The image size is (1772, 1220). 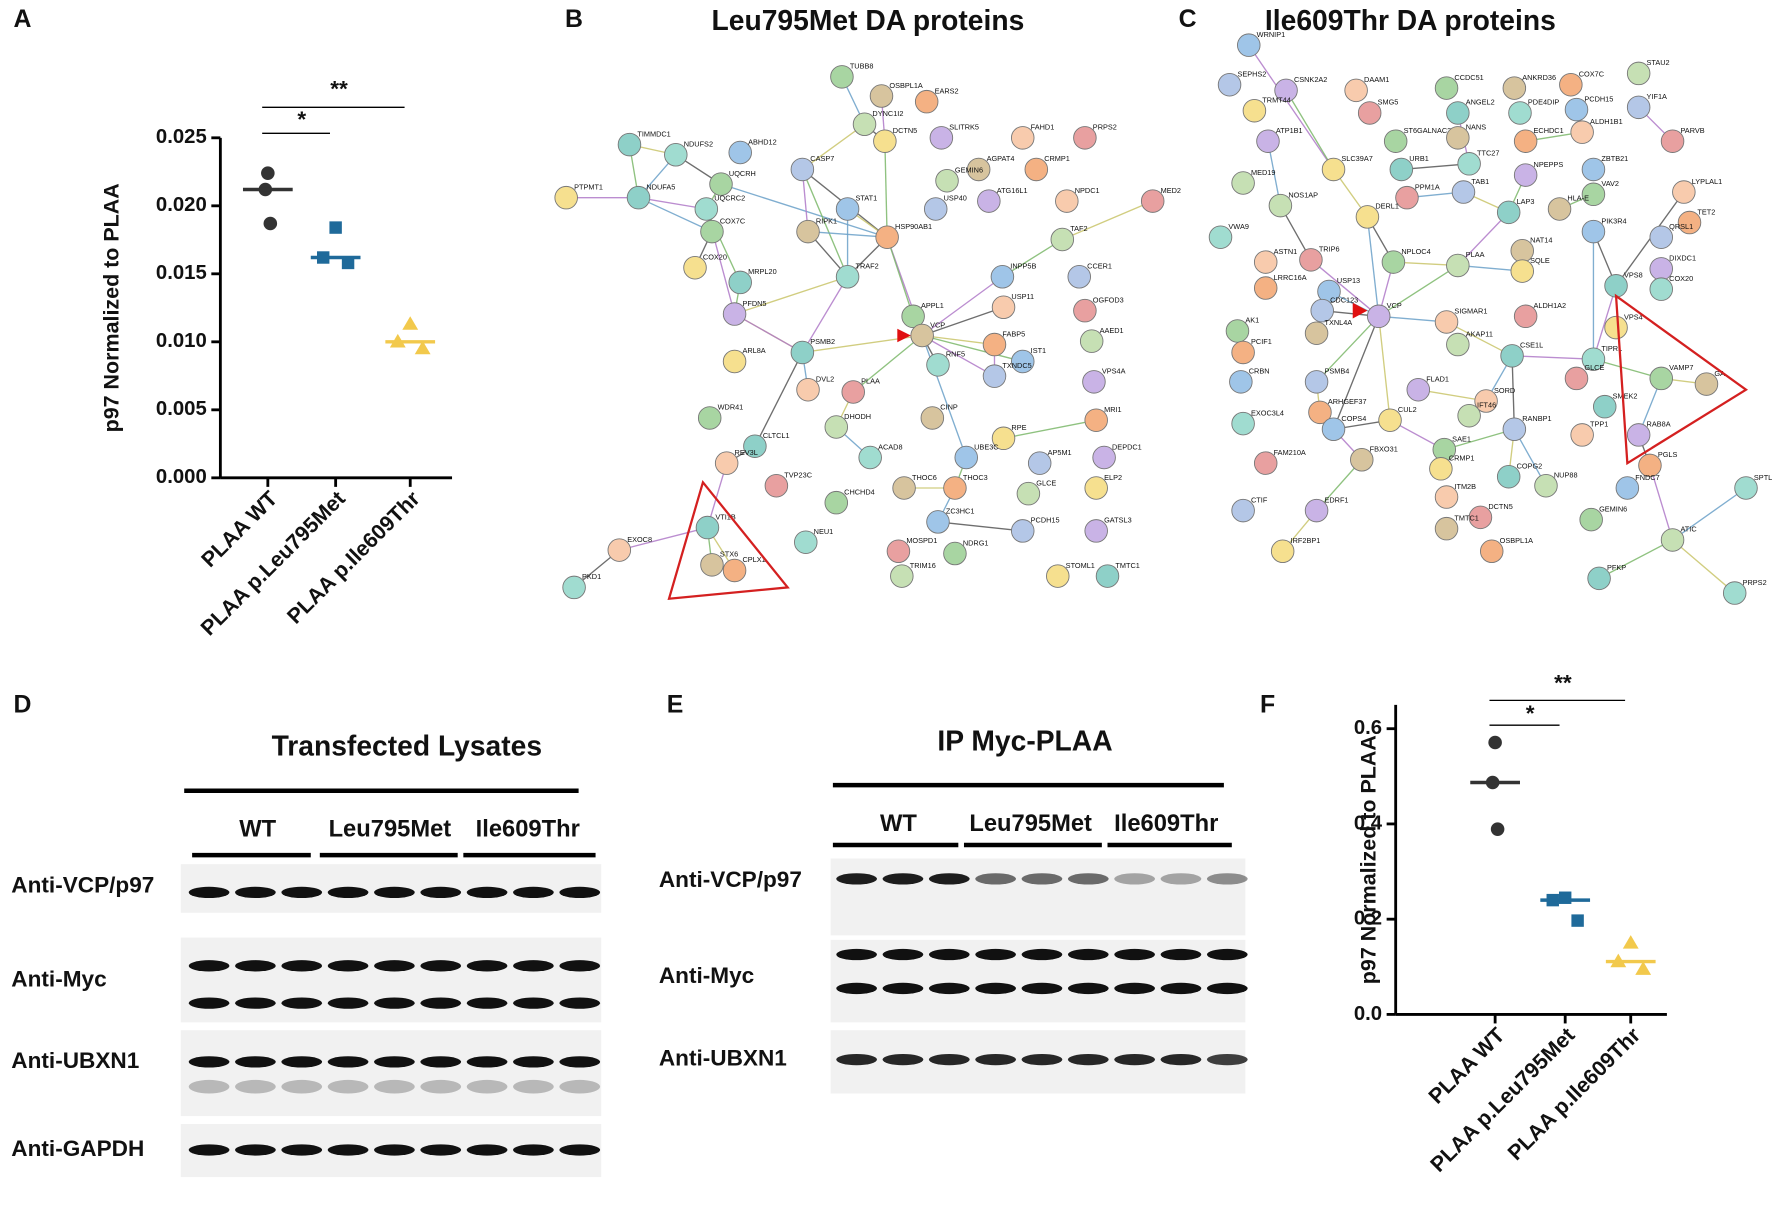 What do you see at coordinates (1114, 371) in the screenshot?
I see `node-label: VPS4A` at bounding box center [1114, 371].